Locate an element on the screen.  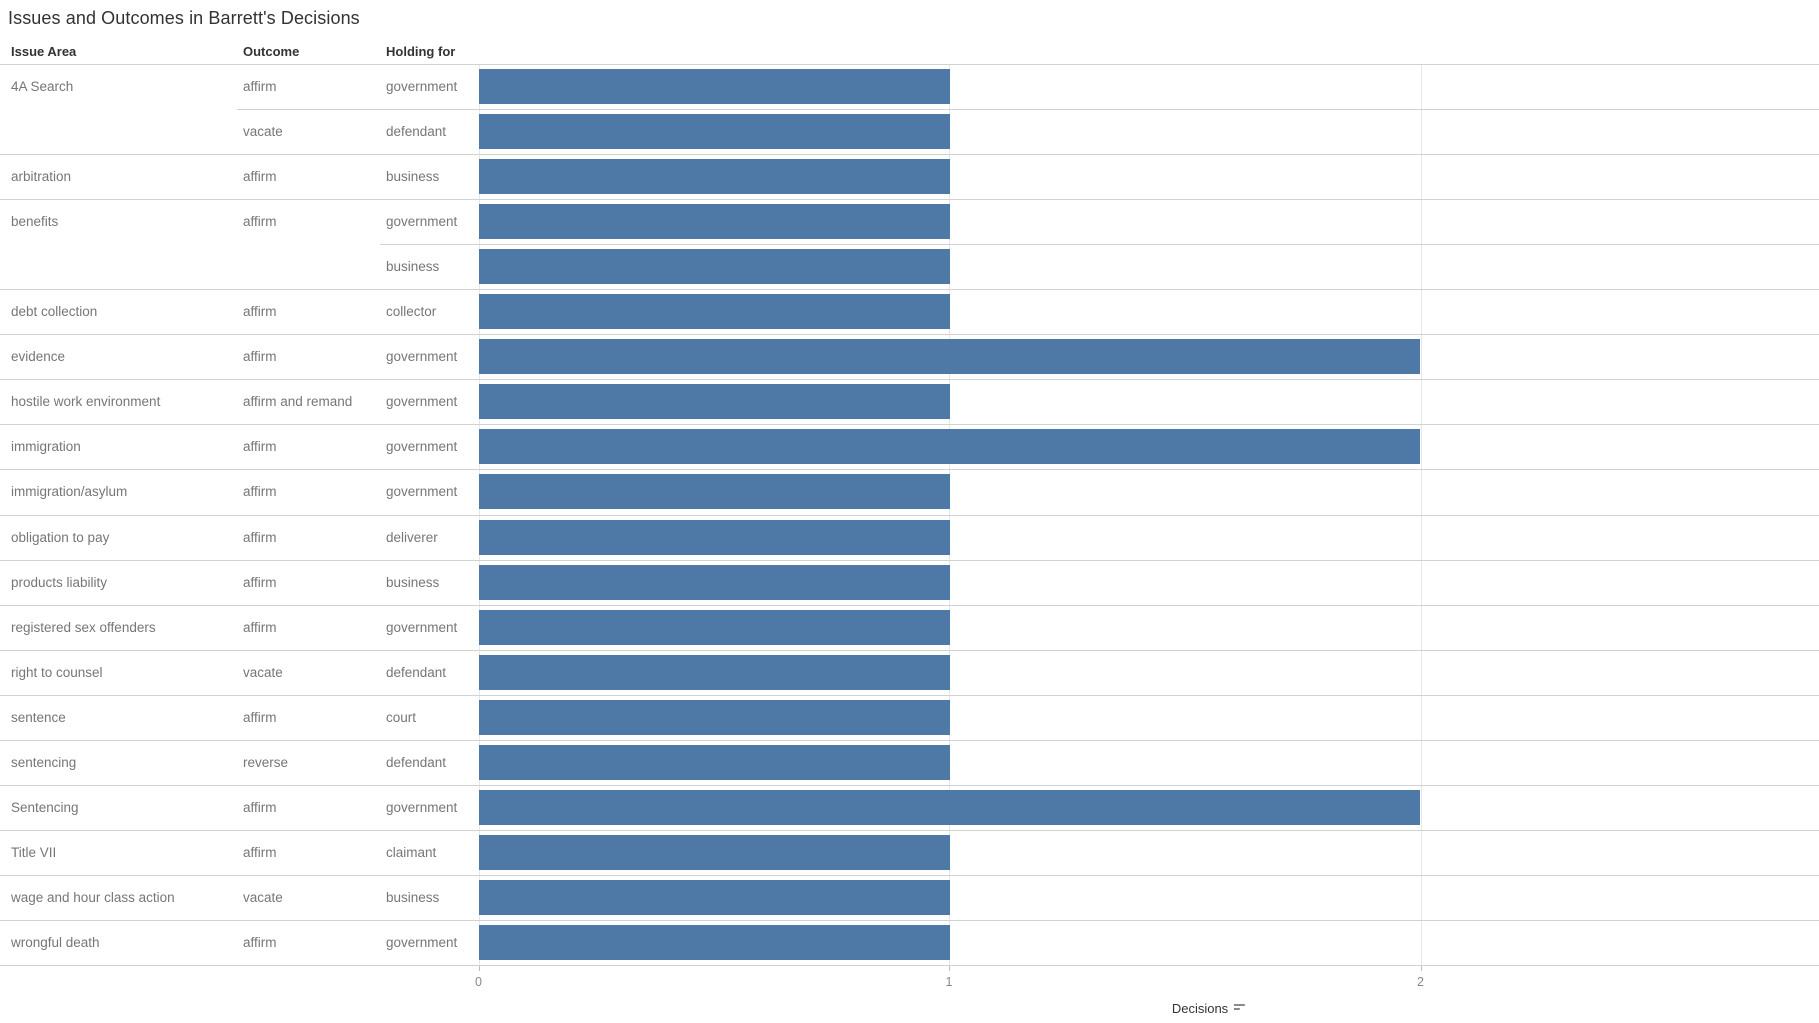
issue-area-cell: registered sex offenders is located at coordinates (83, 627).